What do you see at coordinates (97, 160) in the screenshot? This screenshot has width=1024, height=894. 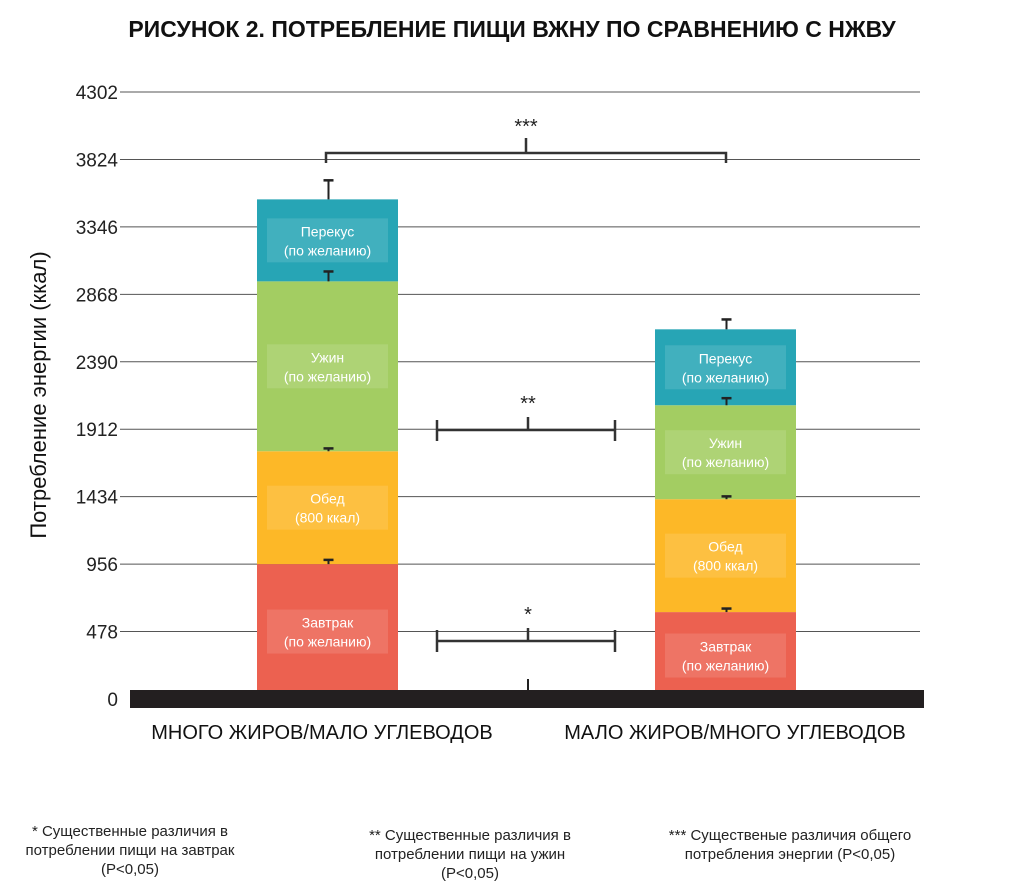 I see `y-tick-label: 3824` at bounding box center [97, 160].